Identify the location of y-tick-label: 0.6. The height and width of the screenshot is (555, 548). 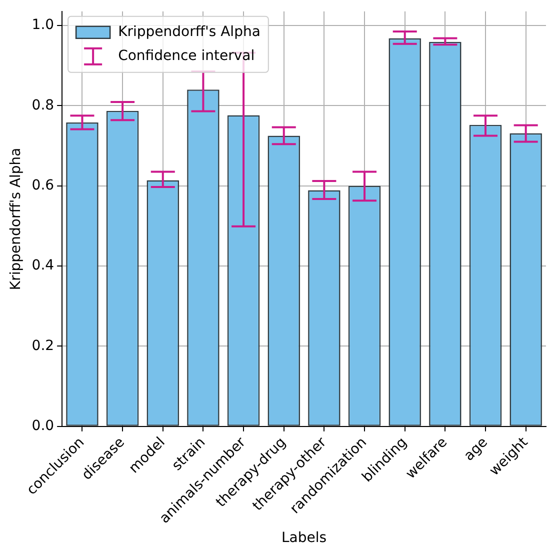
(43, 185).